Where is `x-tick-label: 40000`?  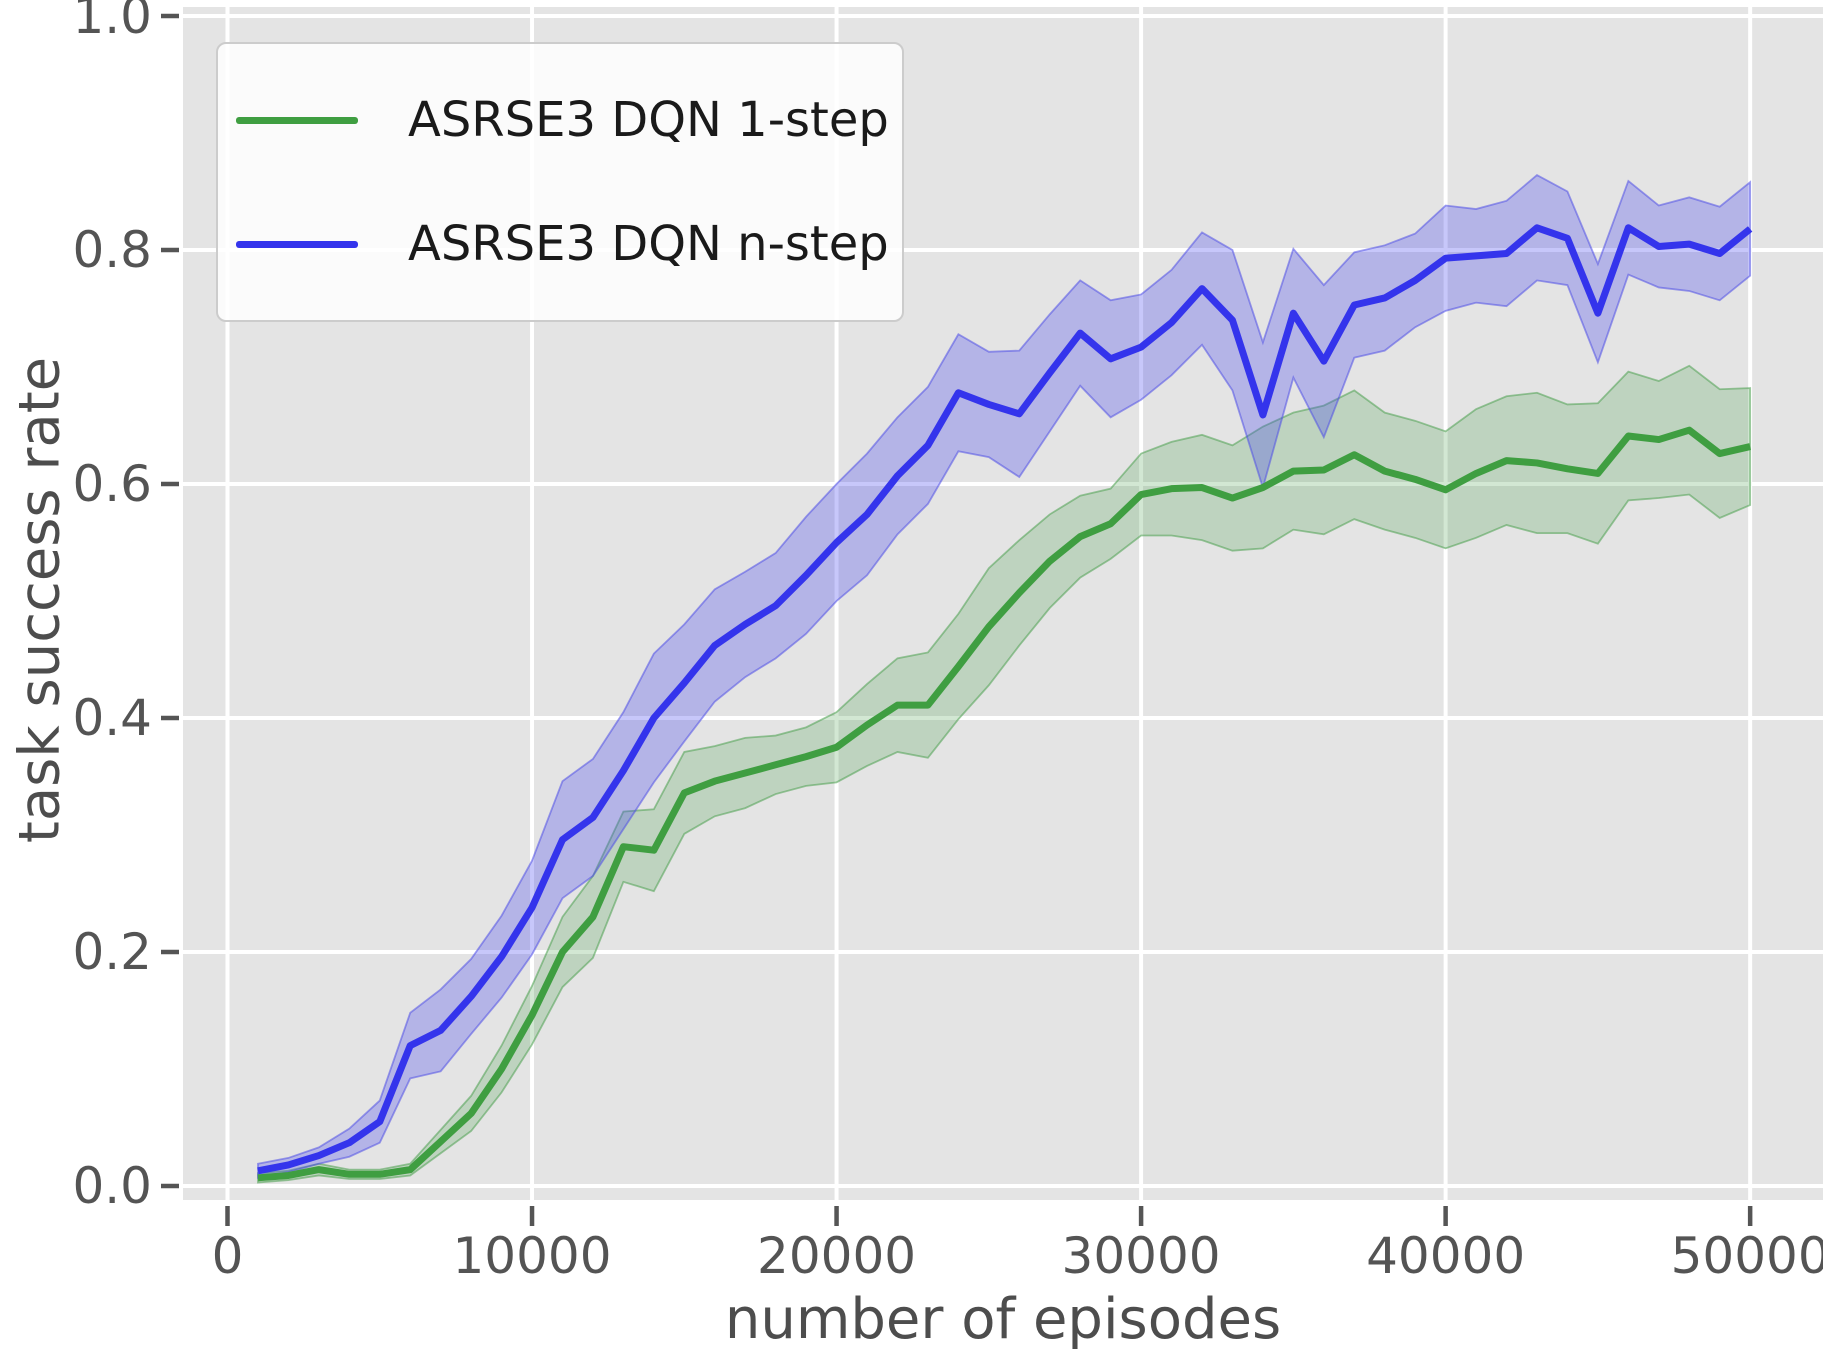
x-tick-label: 40000 is located at coordinates (1446, 1256).